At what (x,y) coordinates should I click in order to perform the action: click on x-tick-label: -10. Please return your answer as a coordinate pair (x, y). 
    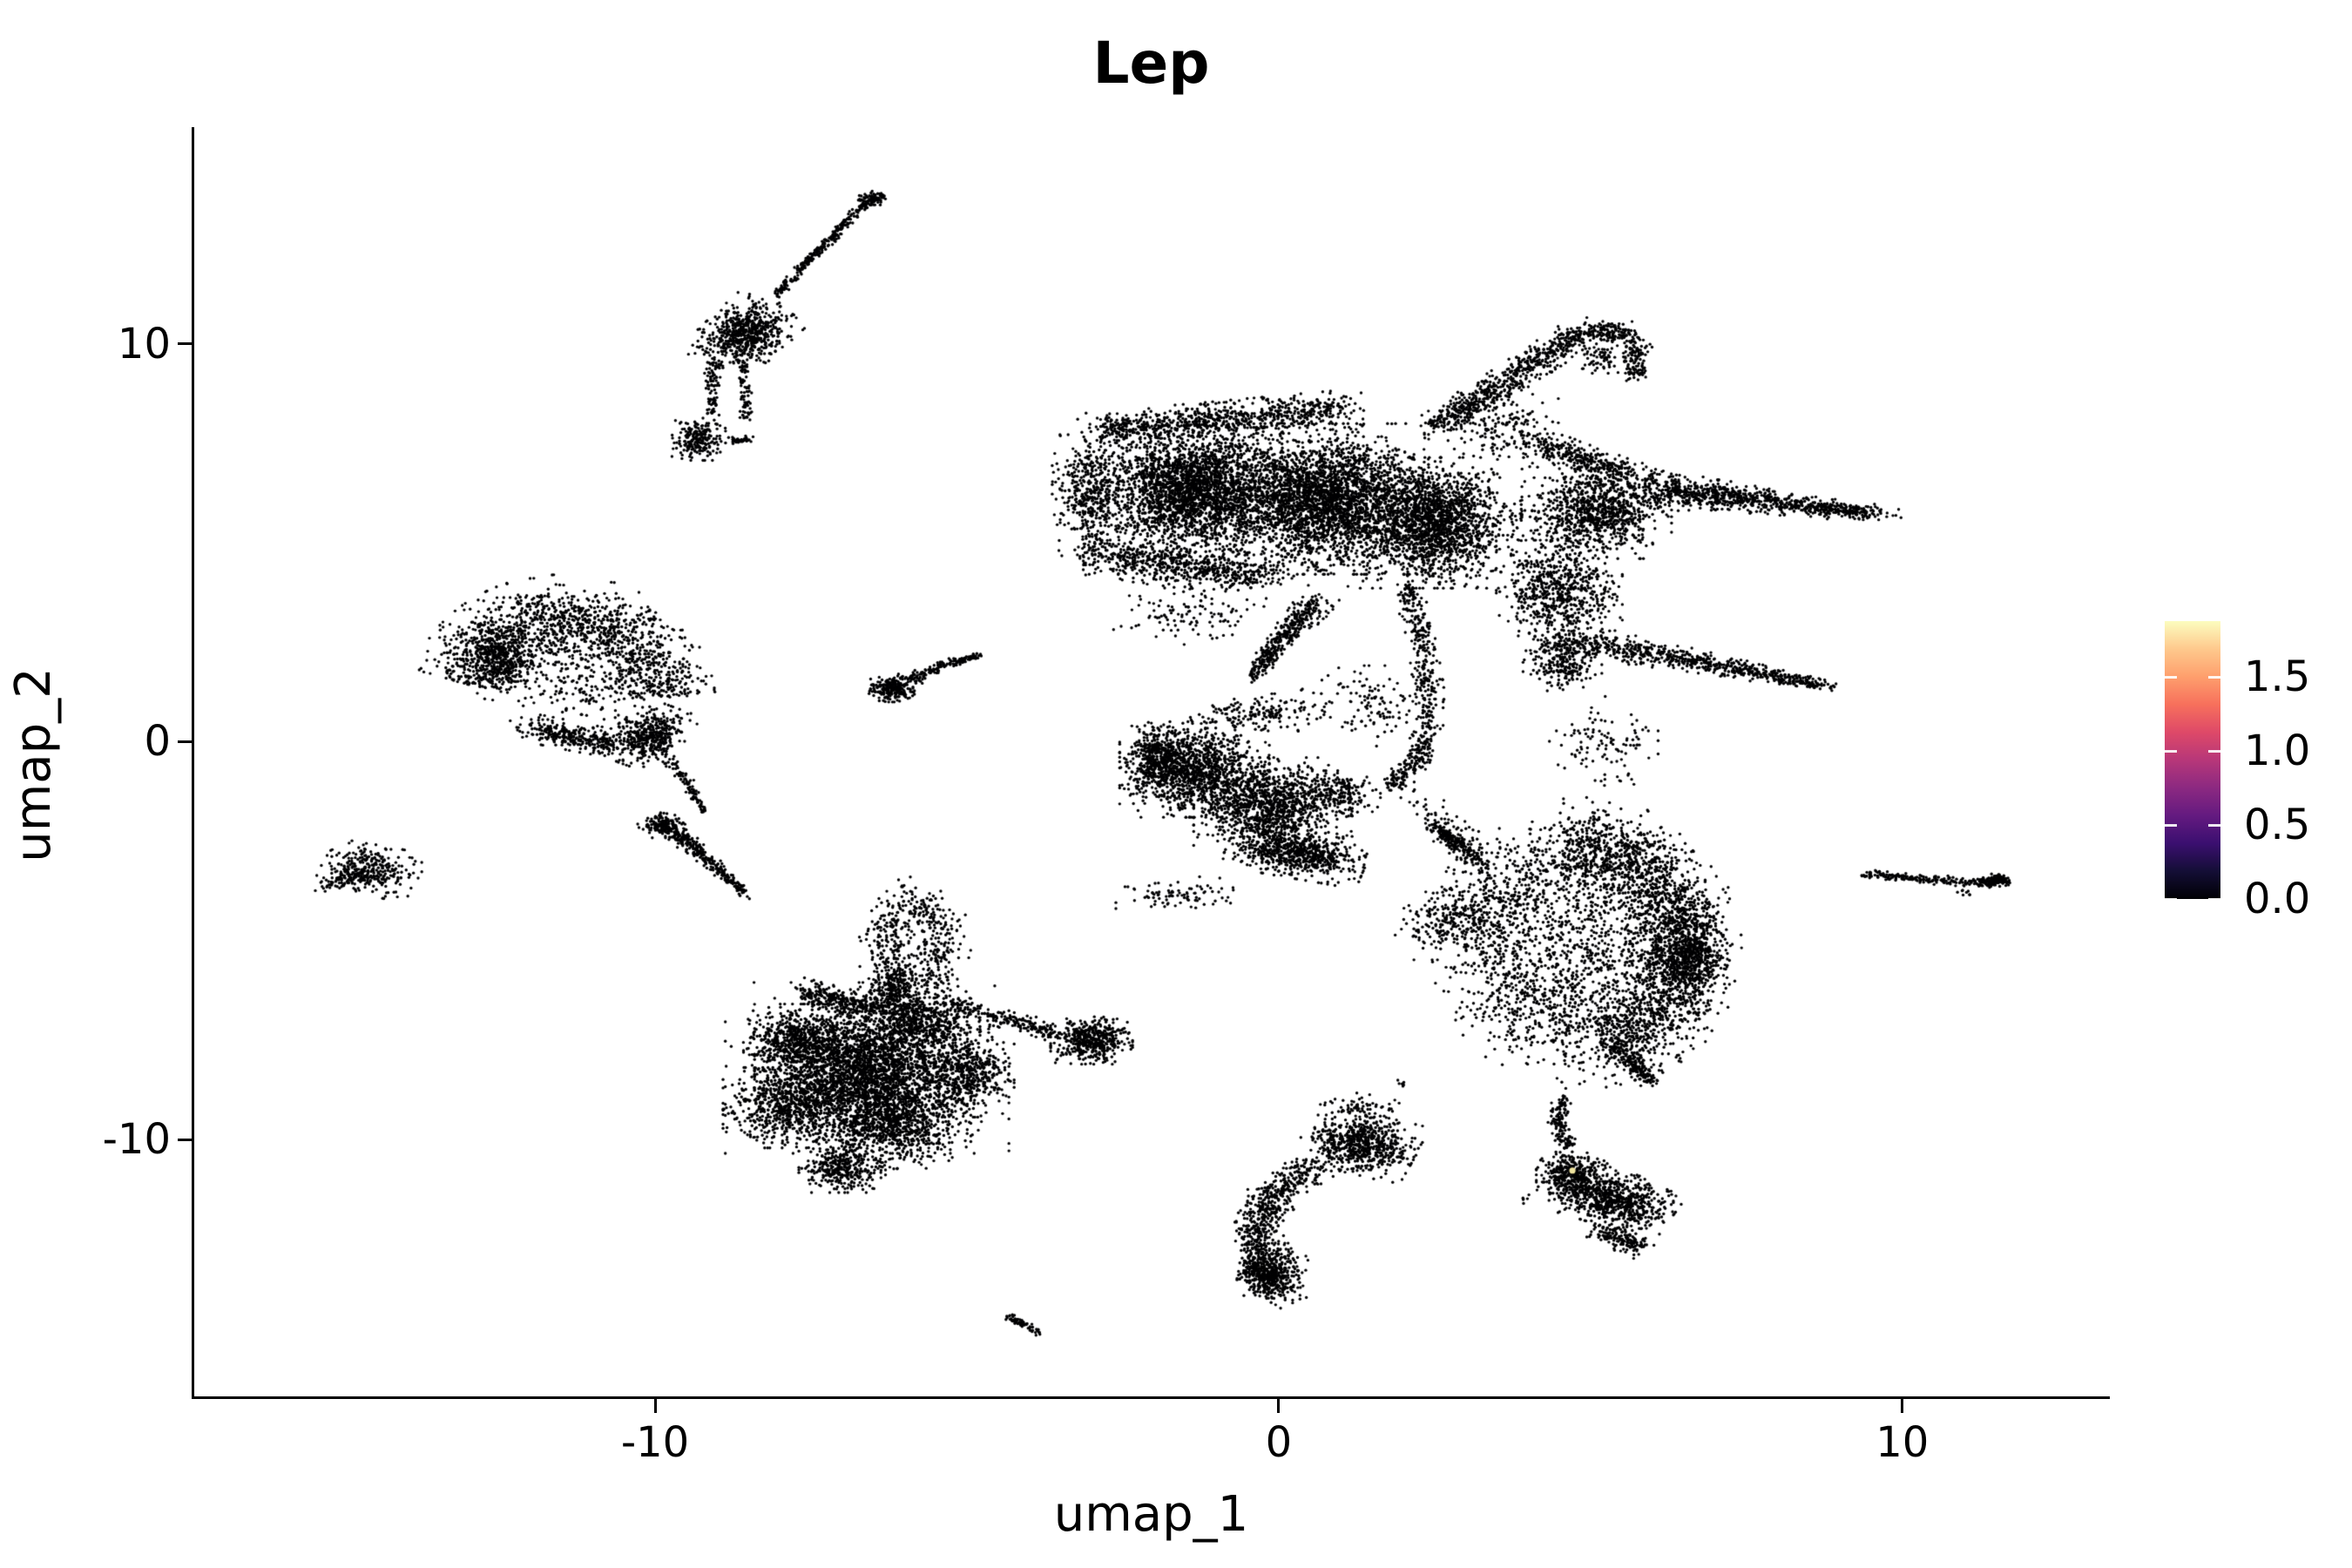
    Looking at the image, I should click on (655, 1442).